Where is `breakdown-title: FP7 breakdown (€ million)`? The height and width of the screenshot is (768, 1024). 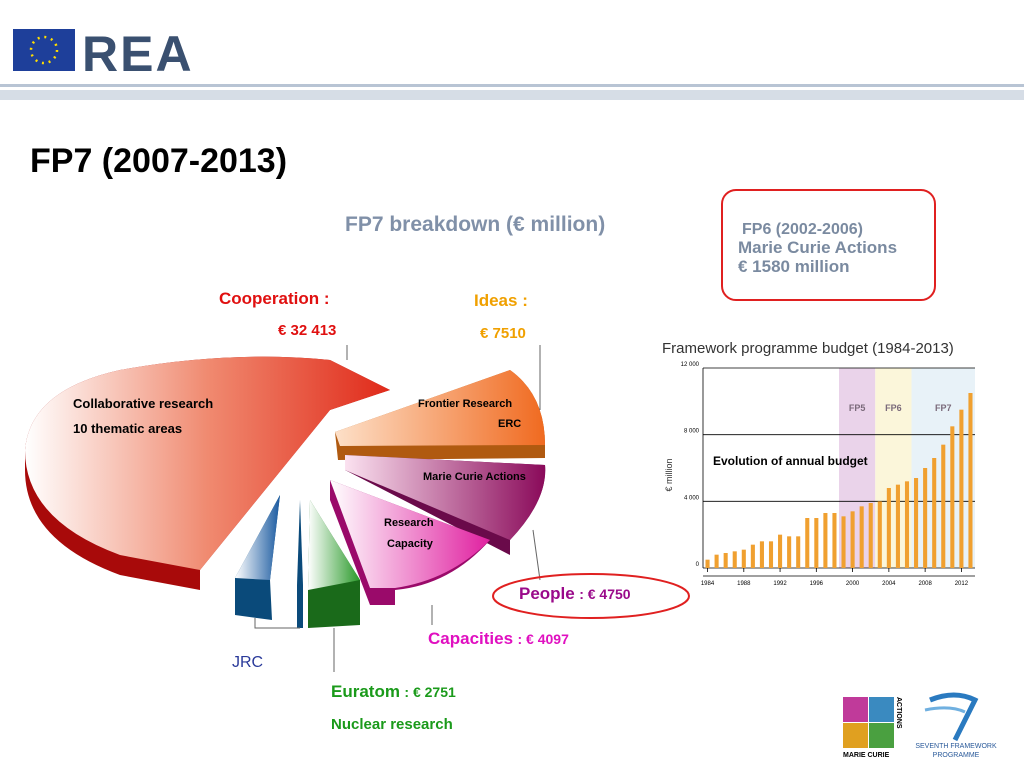
breakdown-title: FP7 breakdown (€ million) is located at coordinates (475, 224).